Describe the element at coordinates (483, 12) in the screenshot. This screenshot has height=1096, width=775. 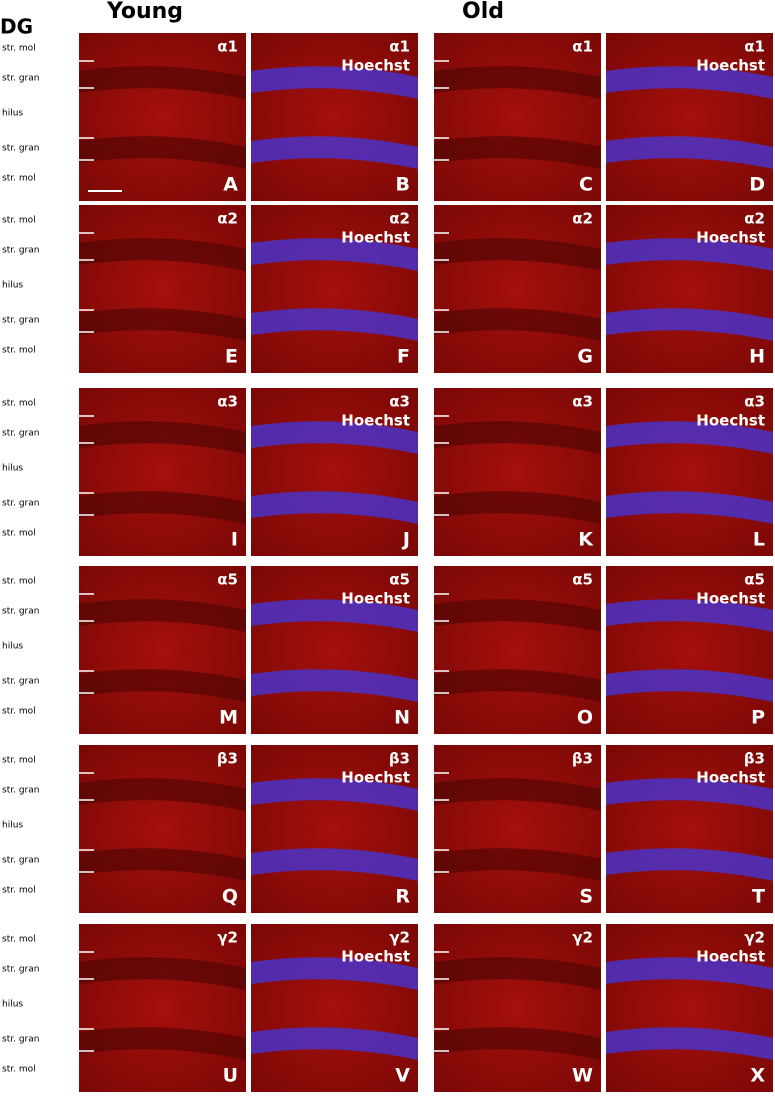
I see `group-label: Old` at that location.